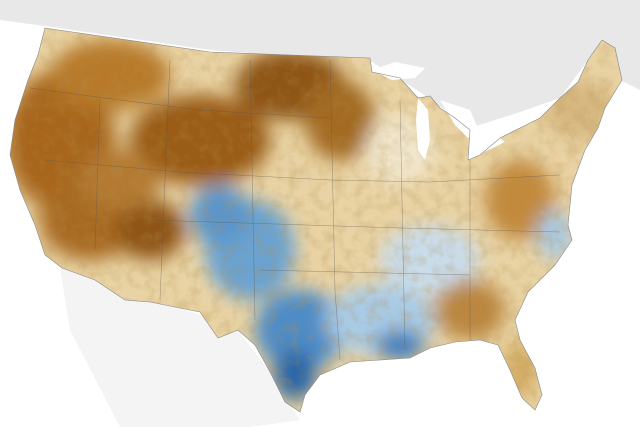  Describe the element at coordinates (398, 71) in the screenshot. I see `lake-superior` at that location.